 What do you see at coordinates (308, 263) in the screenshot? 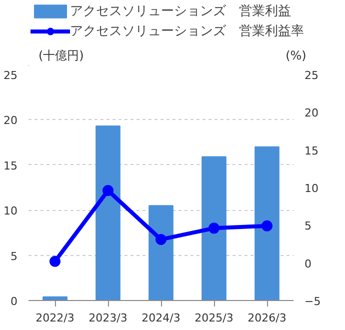
I see `y2-tick-label: 0` at bounding box center [308, 263].